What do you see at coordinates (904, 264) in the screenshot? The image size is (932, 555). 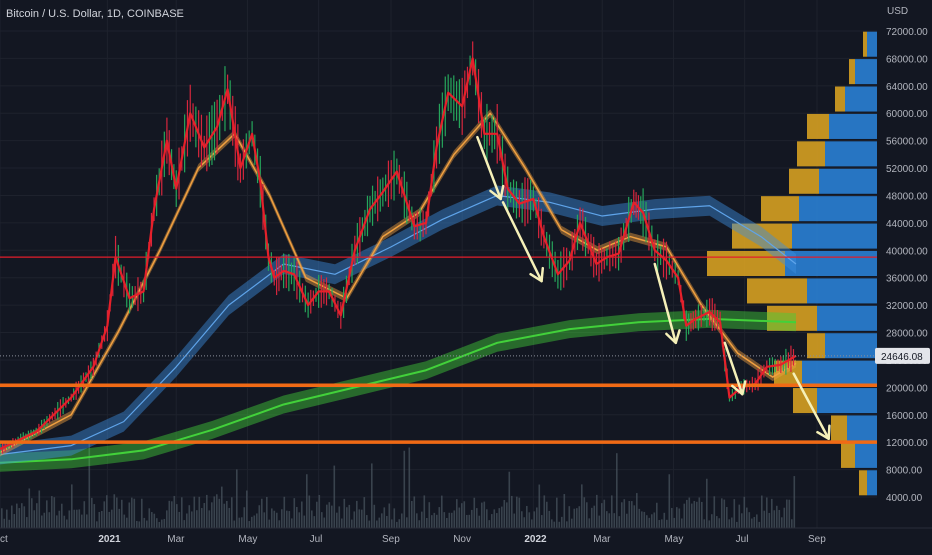 I see `price-axis-background` at bounding box center [904, 264].